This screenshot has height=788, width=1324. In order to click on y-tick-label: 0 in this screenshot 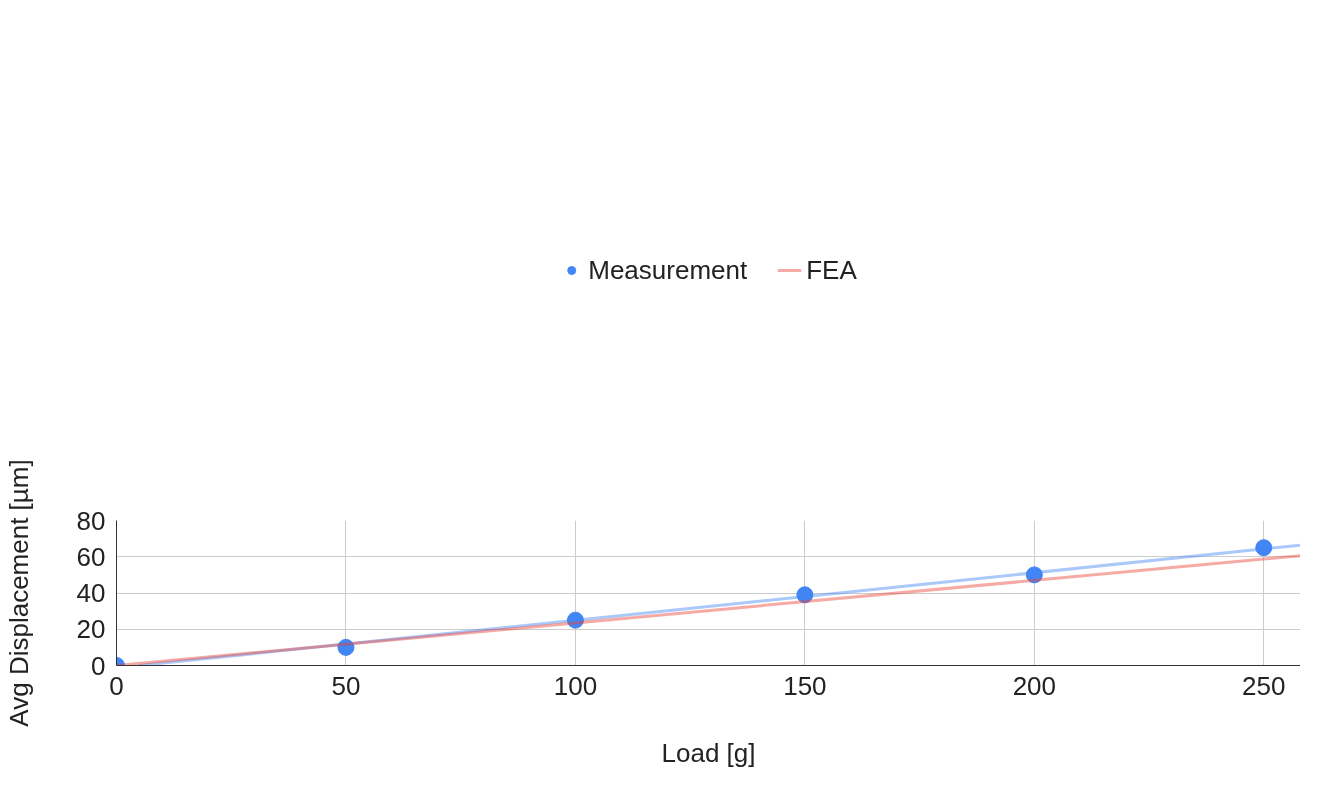, I will do `click(98, 665)`.